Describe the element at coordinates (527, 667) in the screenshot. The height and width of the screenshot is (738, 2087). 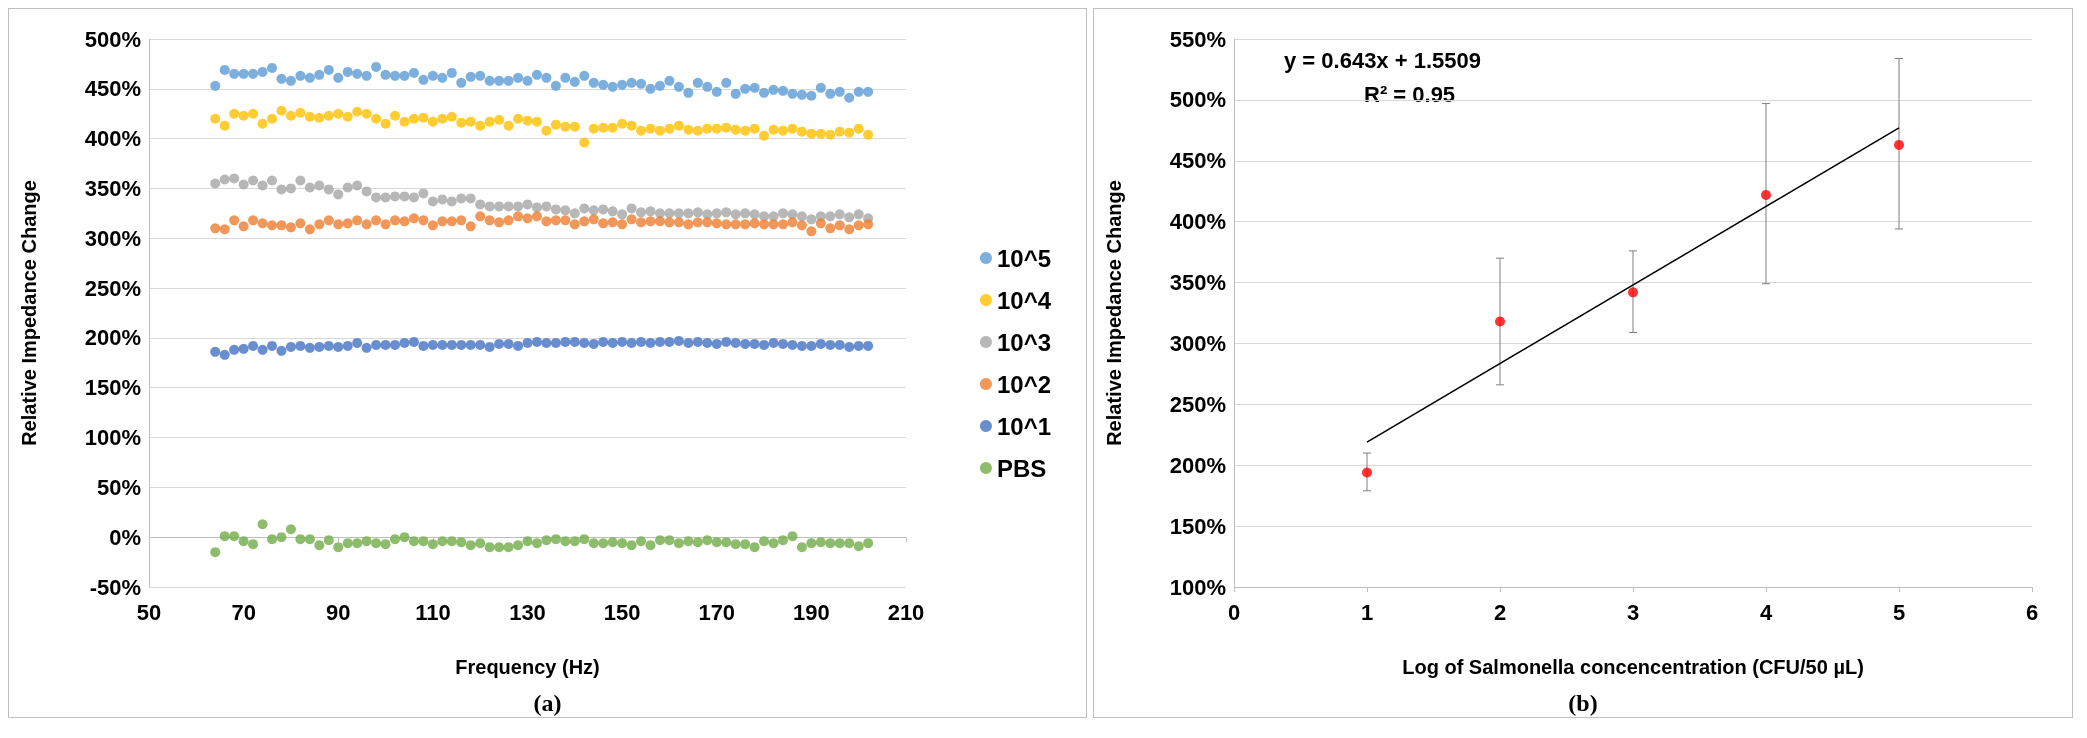
I see `x-axis-title: Frequency (Hz)` at that location.